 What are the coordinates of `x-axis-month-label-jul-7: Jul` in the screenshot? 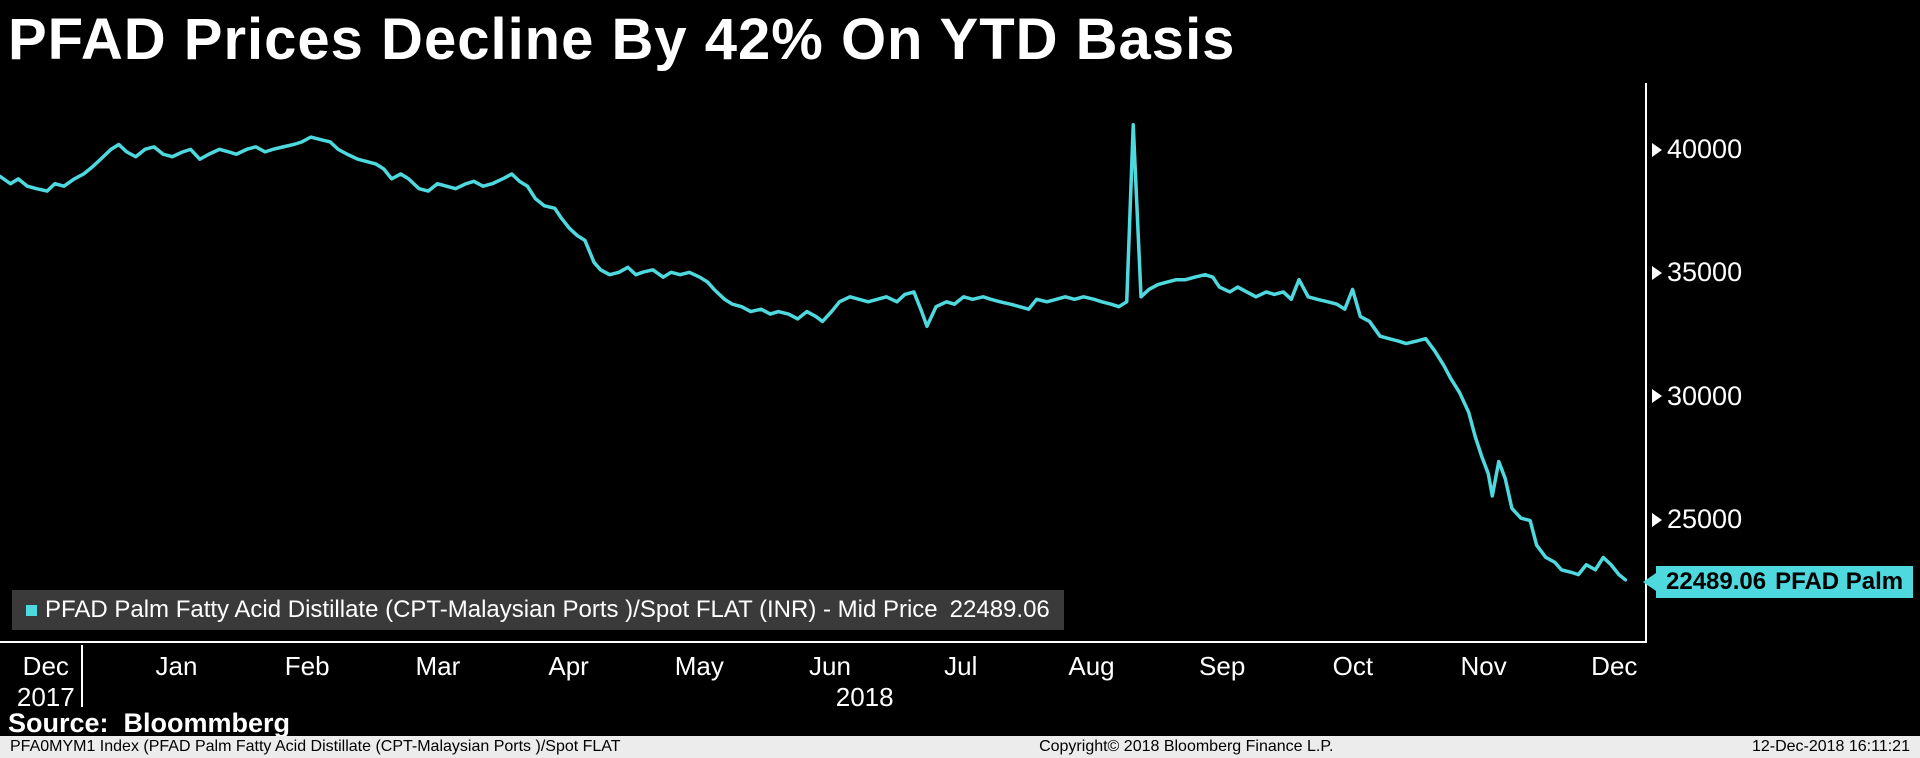 It's located at (961, 666).